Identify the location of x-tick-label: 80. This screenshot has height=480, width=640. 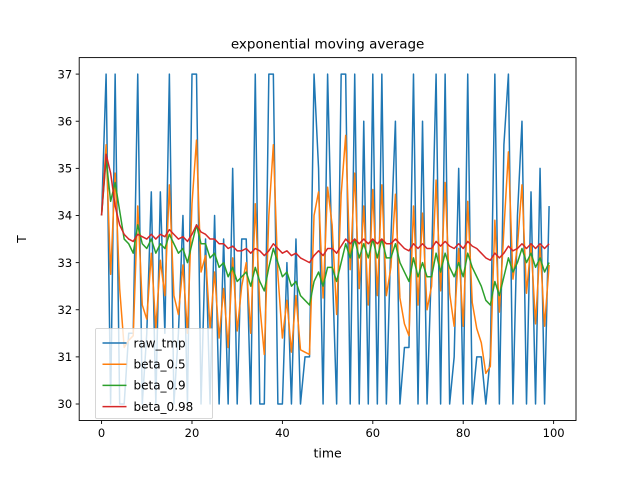
(463, 433).